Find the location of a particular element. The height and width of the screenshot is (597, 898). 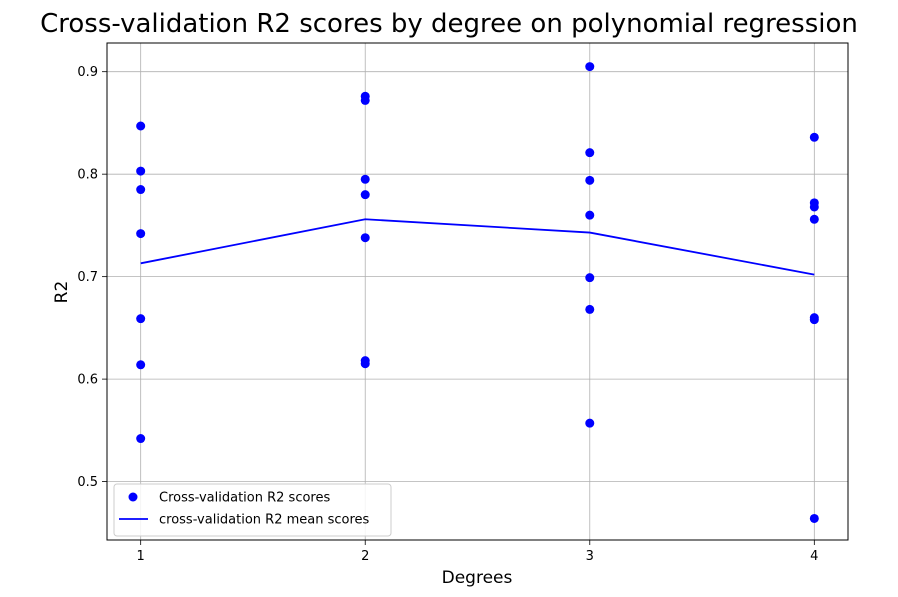

y-tick-label: 0.7 is located at coordinates (87, 277).